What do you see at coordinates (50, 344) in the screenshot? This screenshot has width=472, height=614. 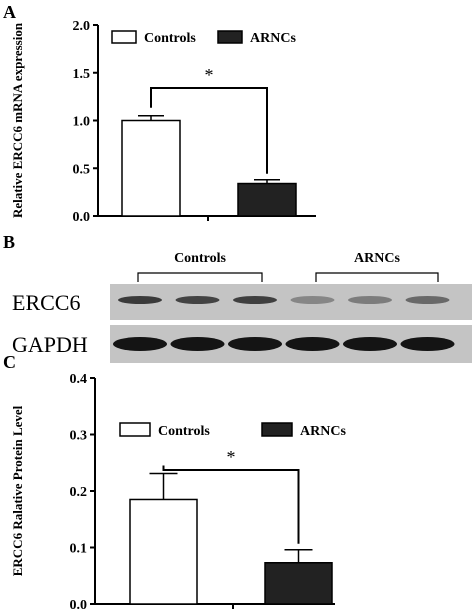 I see `blot-row-label: GAPDH` at bounding box center [50, 344].